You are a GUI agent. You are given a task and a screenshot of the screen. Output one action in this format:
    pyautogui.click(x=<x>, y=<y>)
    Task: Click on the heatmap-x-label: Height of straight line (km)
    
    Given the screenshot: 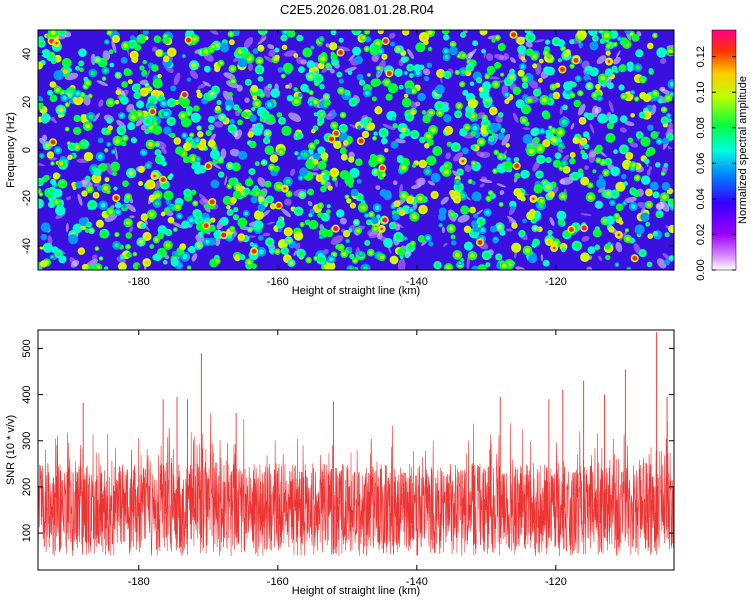 What is the action you would take?
    pyautogui.click(x=356, y=291)
    